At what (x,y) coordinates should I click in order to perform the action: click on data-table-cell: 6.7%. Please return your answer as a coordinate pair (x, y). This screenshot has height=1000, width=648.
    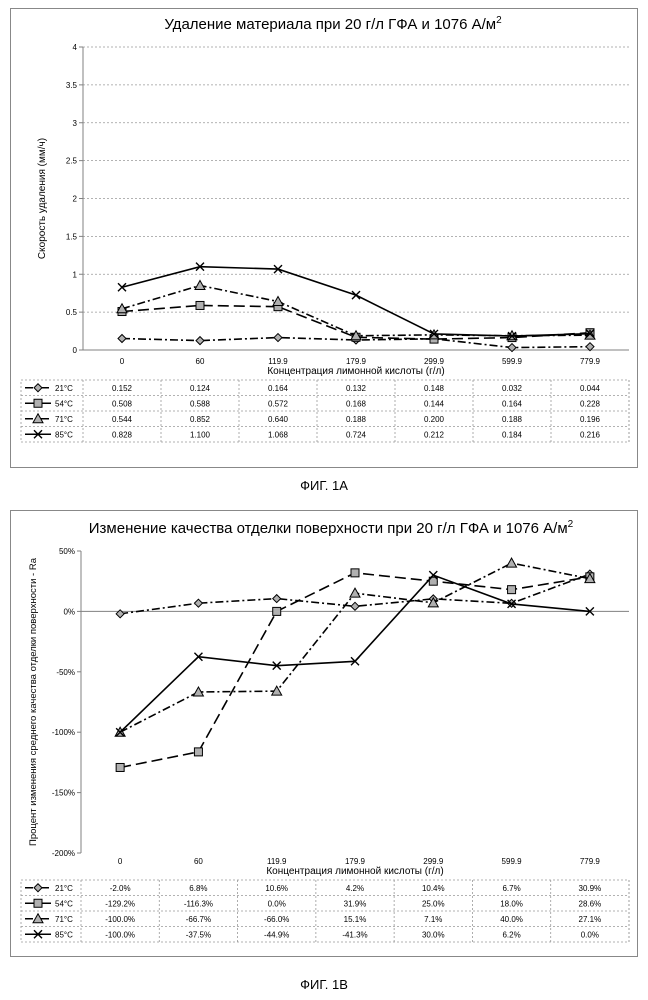
    Looking at the image, I should click on (511, 888).